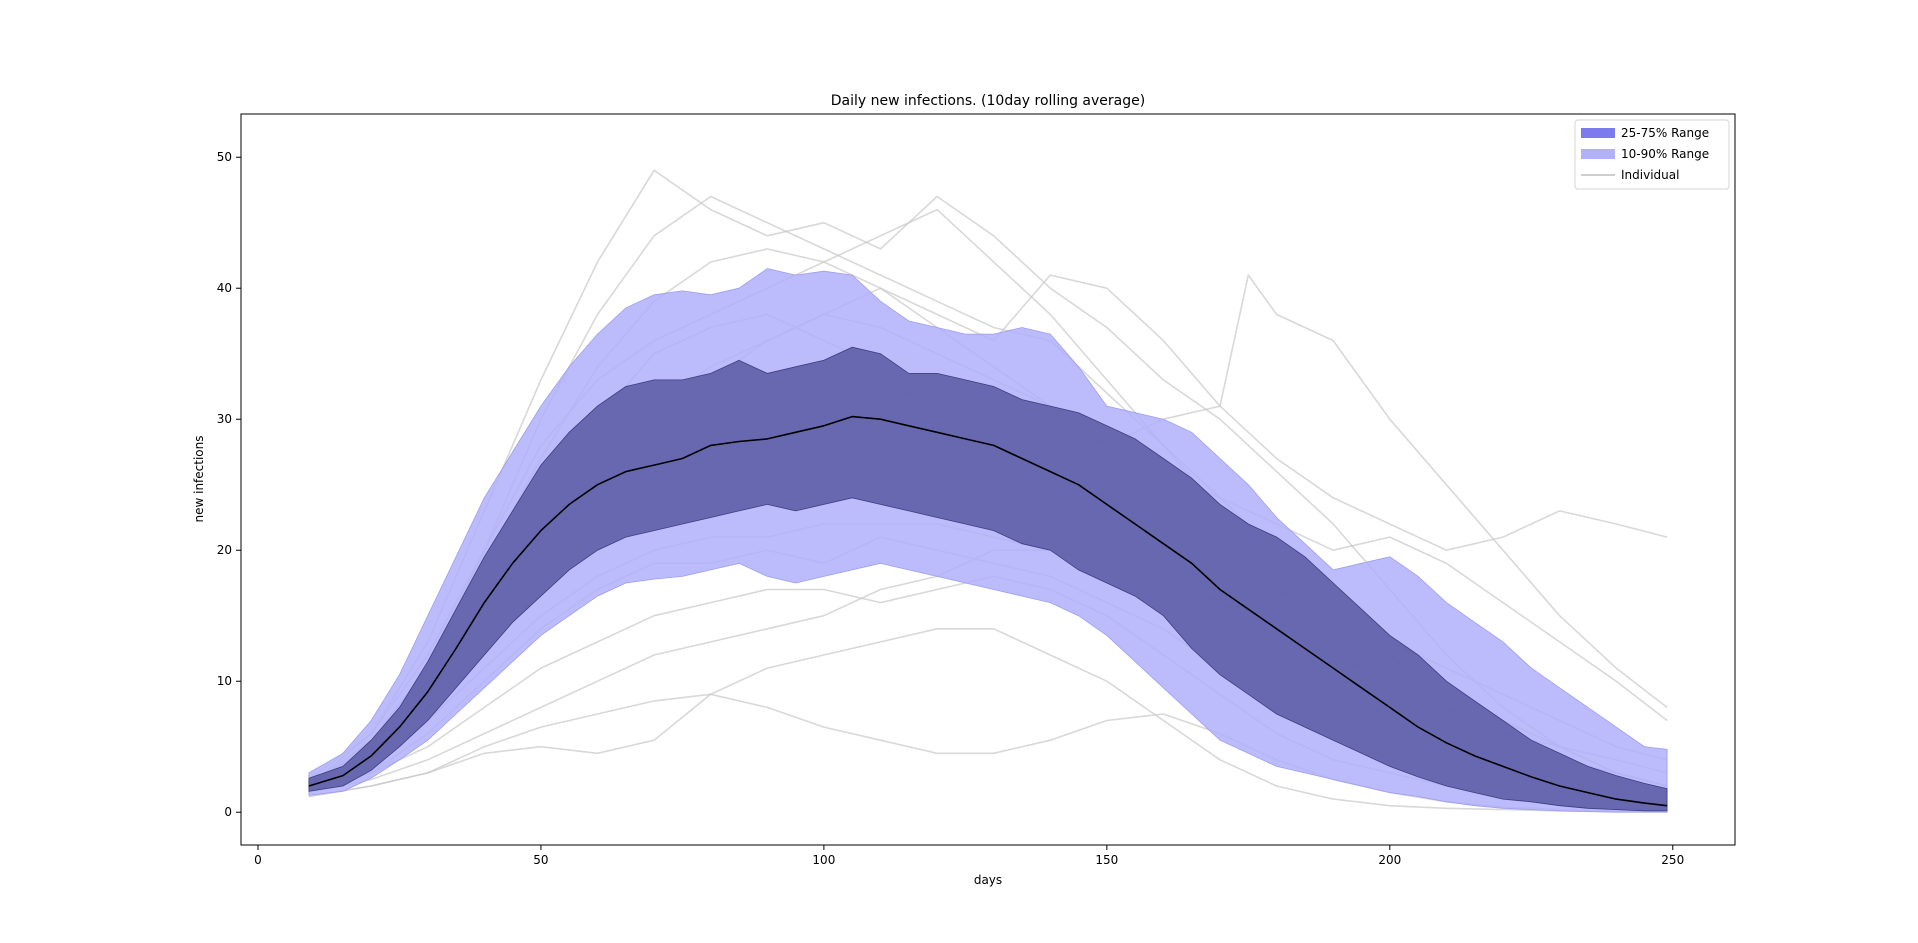 The height and width of the screenshot is (943, 1918). What do you see at coordinates (1389, 860) in the screenshot?
I see `x-tick-label: 200` at bounding box center [1389, 860].